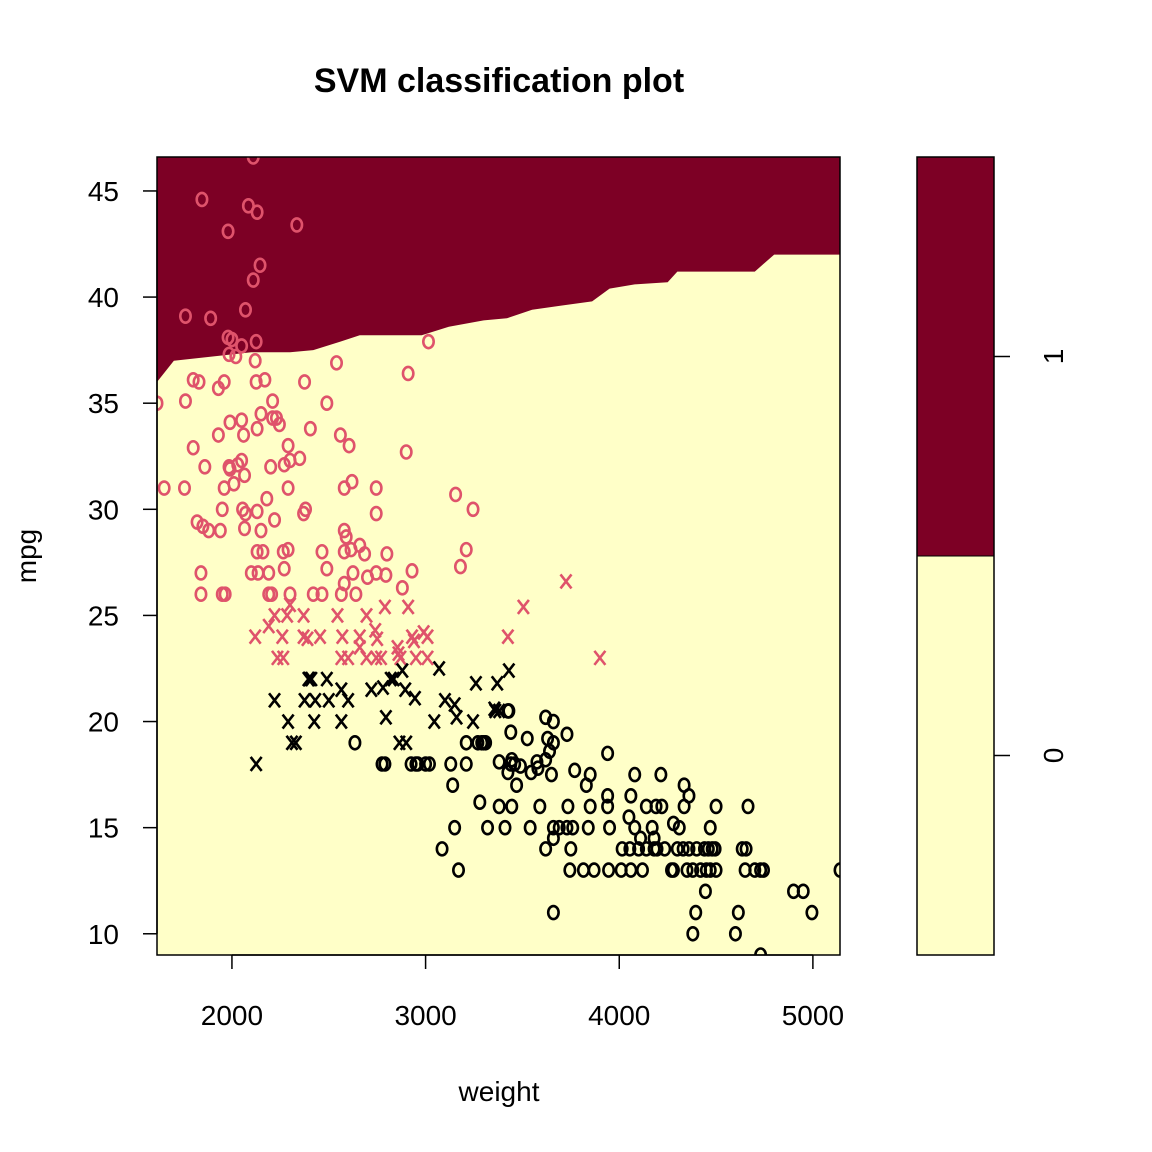 The width and height of the screenshot is (1152, 1152). I want to click on x-tick-label: 3000, so click(425, 1015).